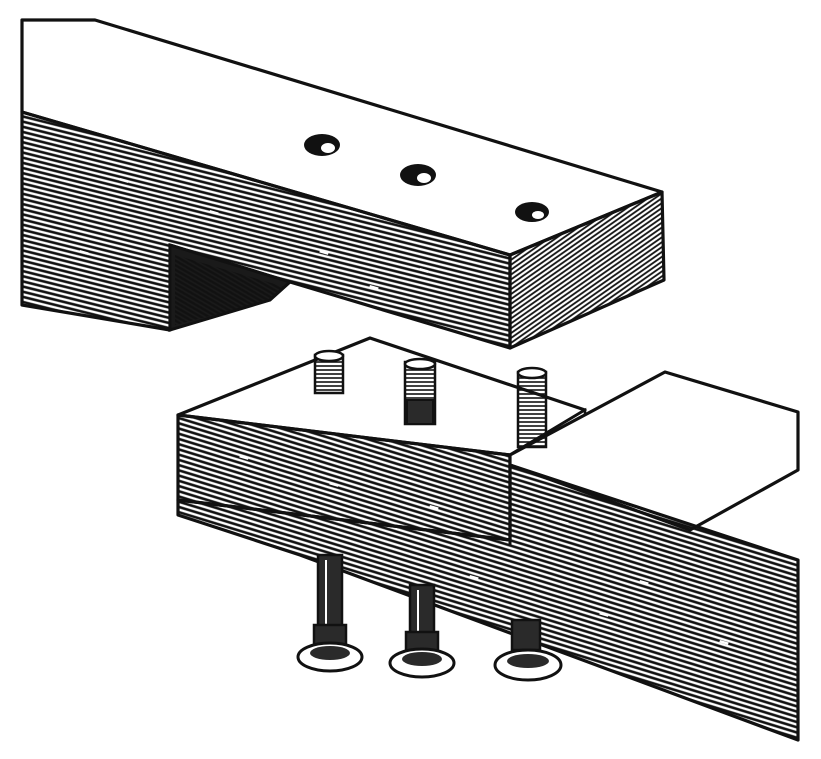 The height and width of the screenshot is (759, 821). What do you see at coordinates (254, 234) in the screenshot?
I see `upper-timber-highlights` at bounding box center [254, 234].